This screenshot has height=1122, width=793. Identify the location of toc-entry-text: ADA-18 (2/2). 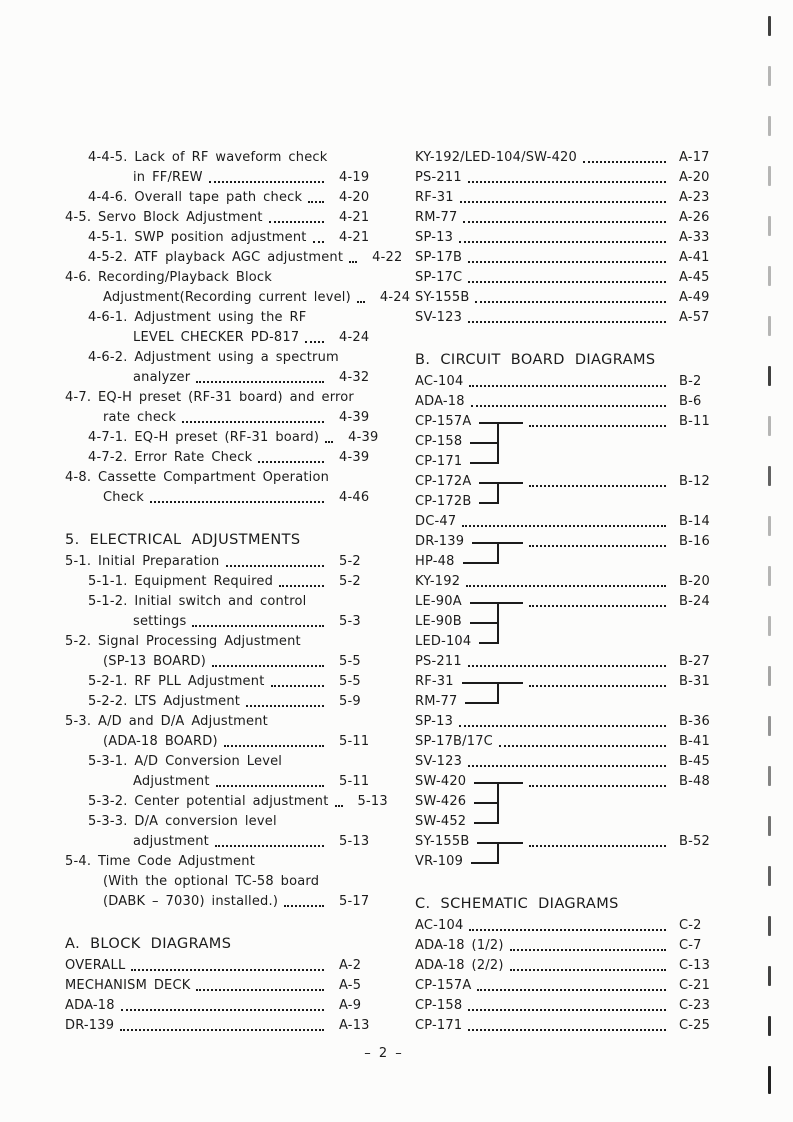
(459, 965).